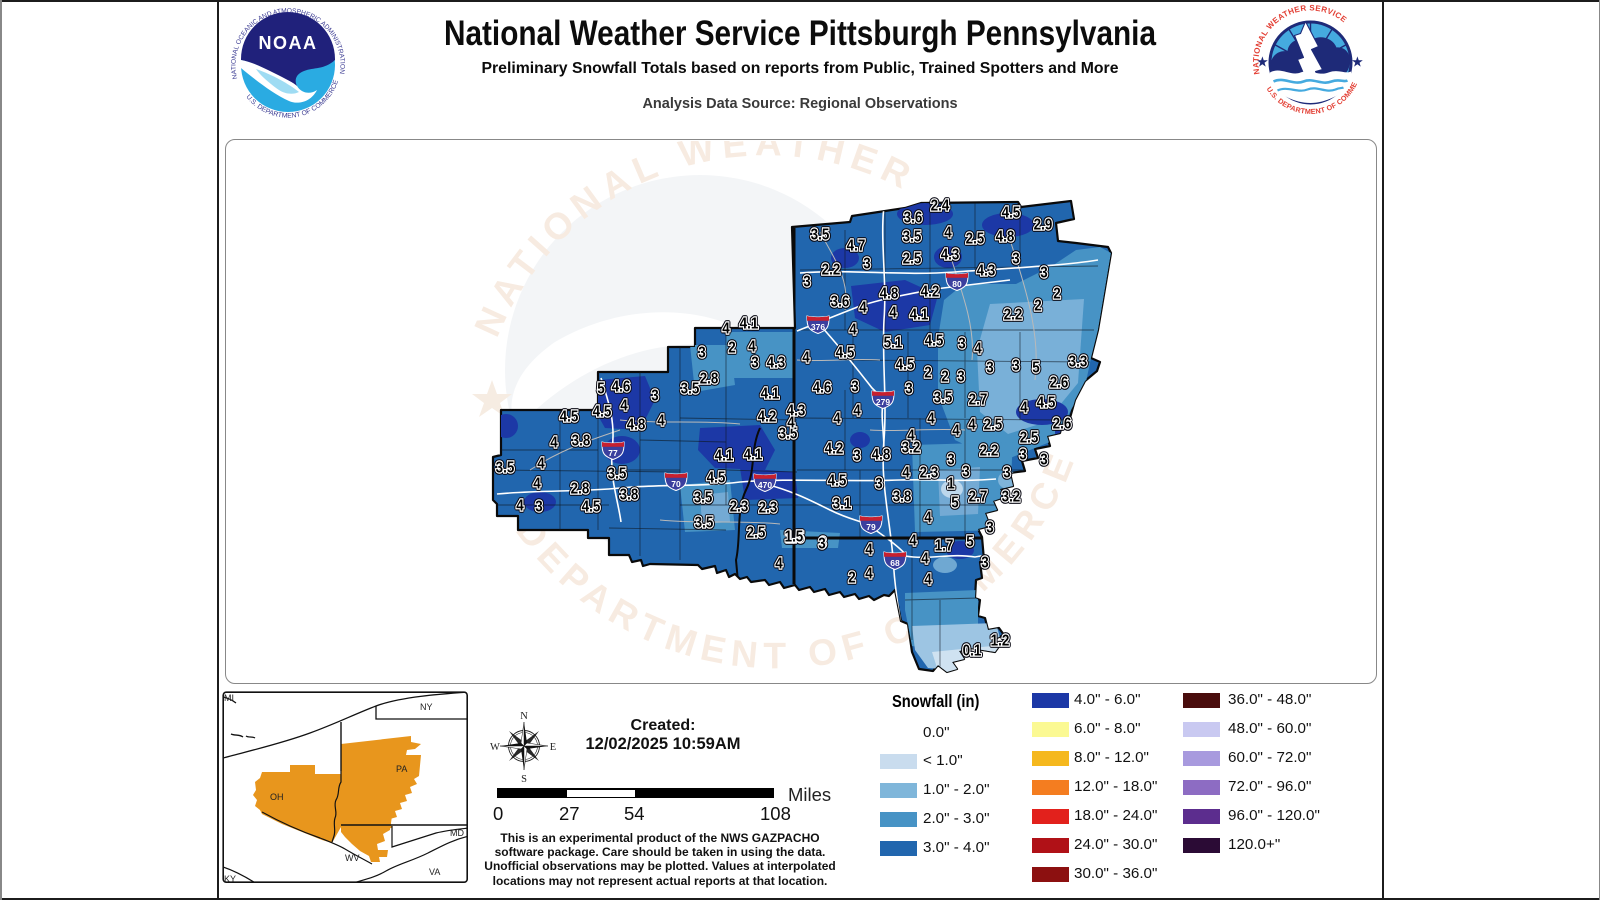 The width and height of the screenshot is (1600, 900). Describe the element at coordinates (756, 533) in the screenshot. I see `svg-text: 2.5` at that location.